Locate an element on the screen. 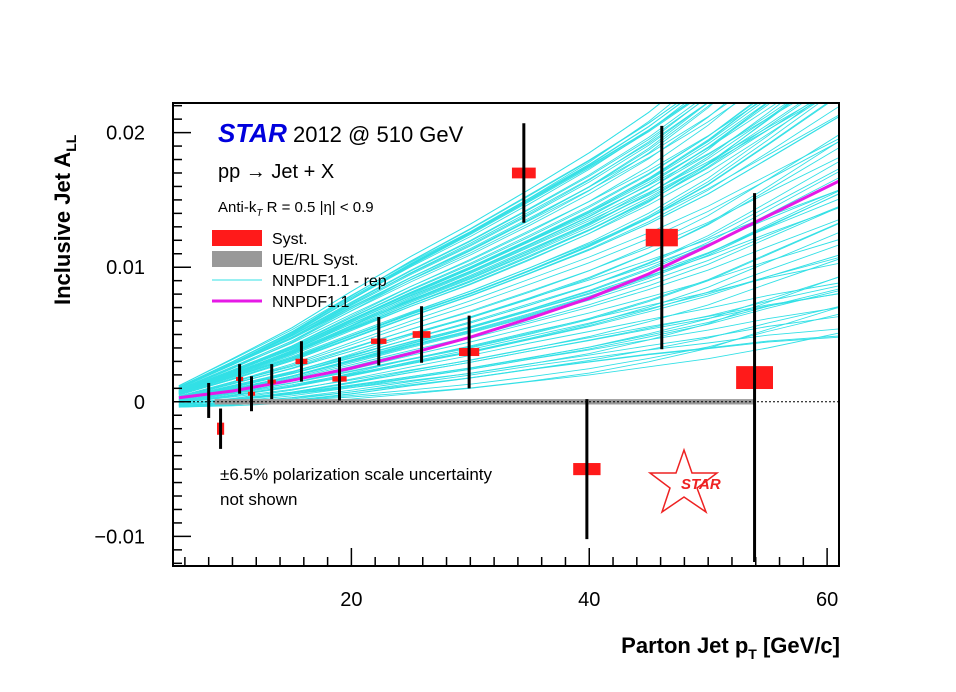 This screenshot has height=692, width=956. x-axis-label: Parton Jet pT [GeV/c] is located at coordinates (730, 647).